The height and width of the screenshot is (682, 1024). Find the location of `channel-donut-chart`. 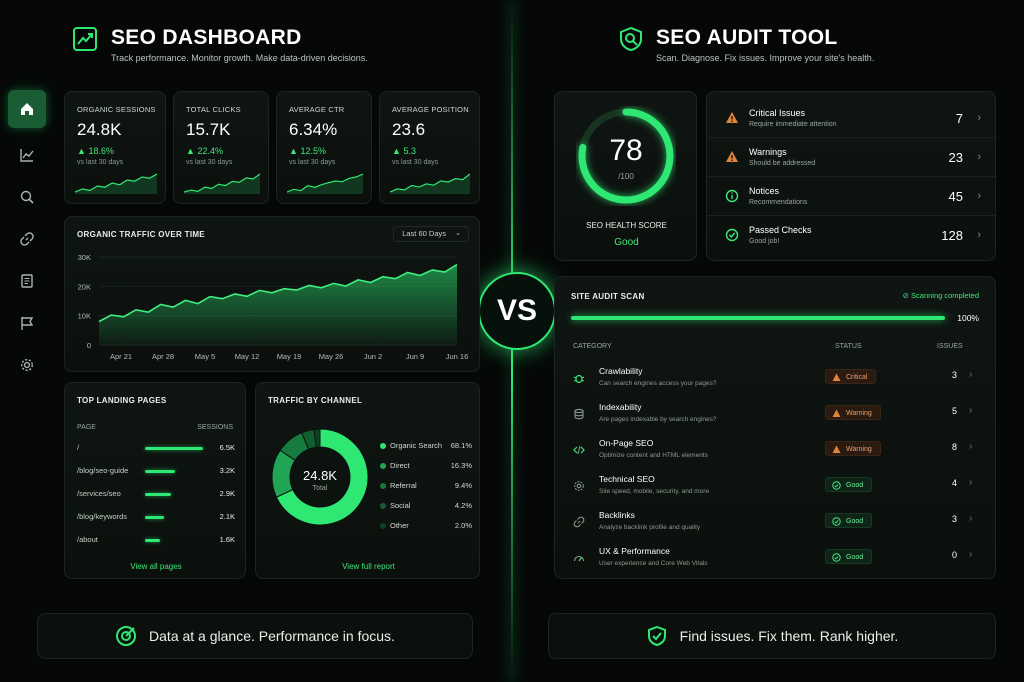

channel-donut-chart is located at coordinates (320, 477).